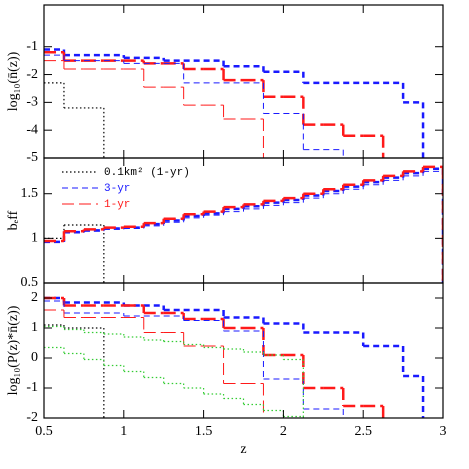 Image resolution: width=469 pixels, height=469 pixels. I want to click on x-tick-label: 2.5, so click(363, 431).